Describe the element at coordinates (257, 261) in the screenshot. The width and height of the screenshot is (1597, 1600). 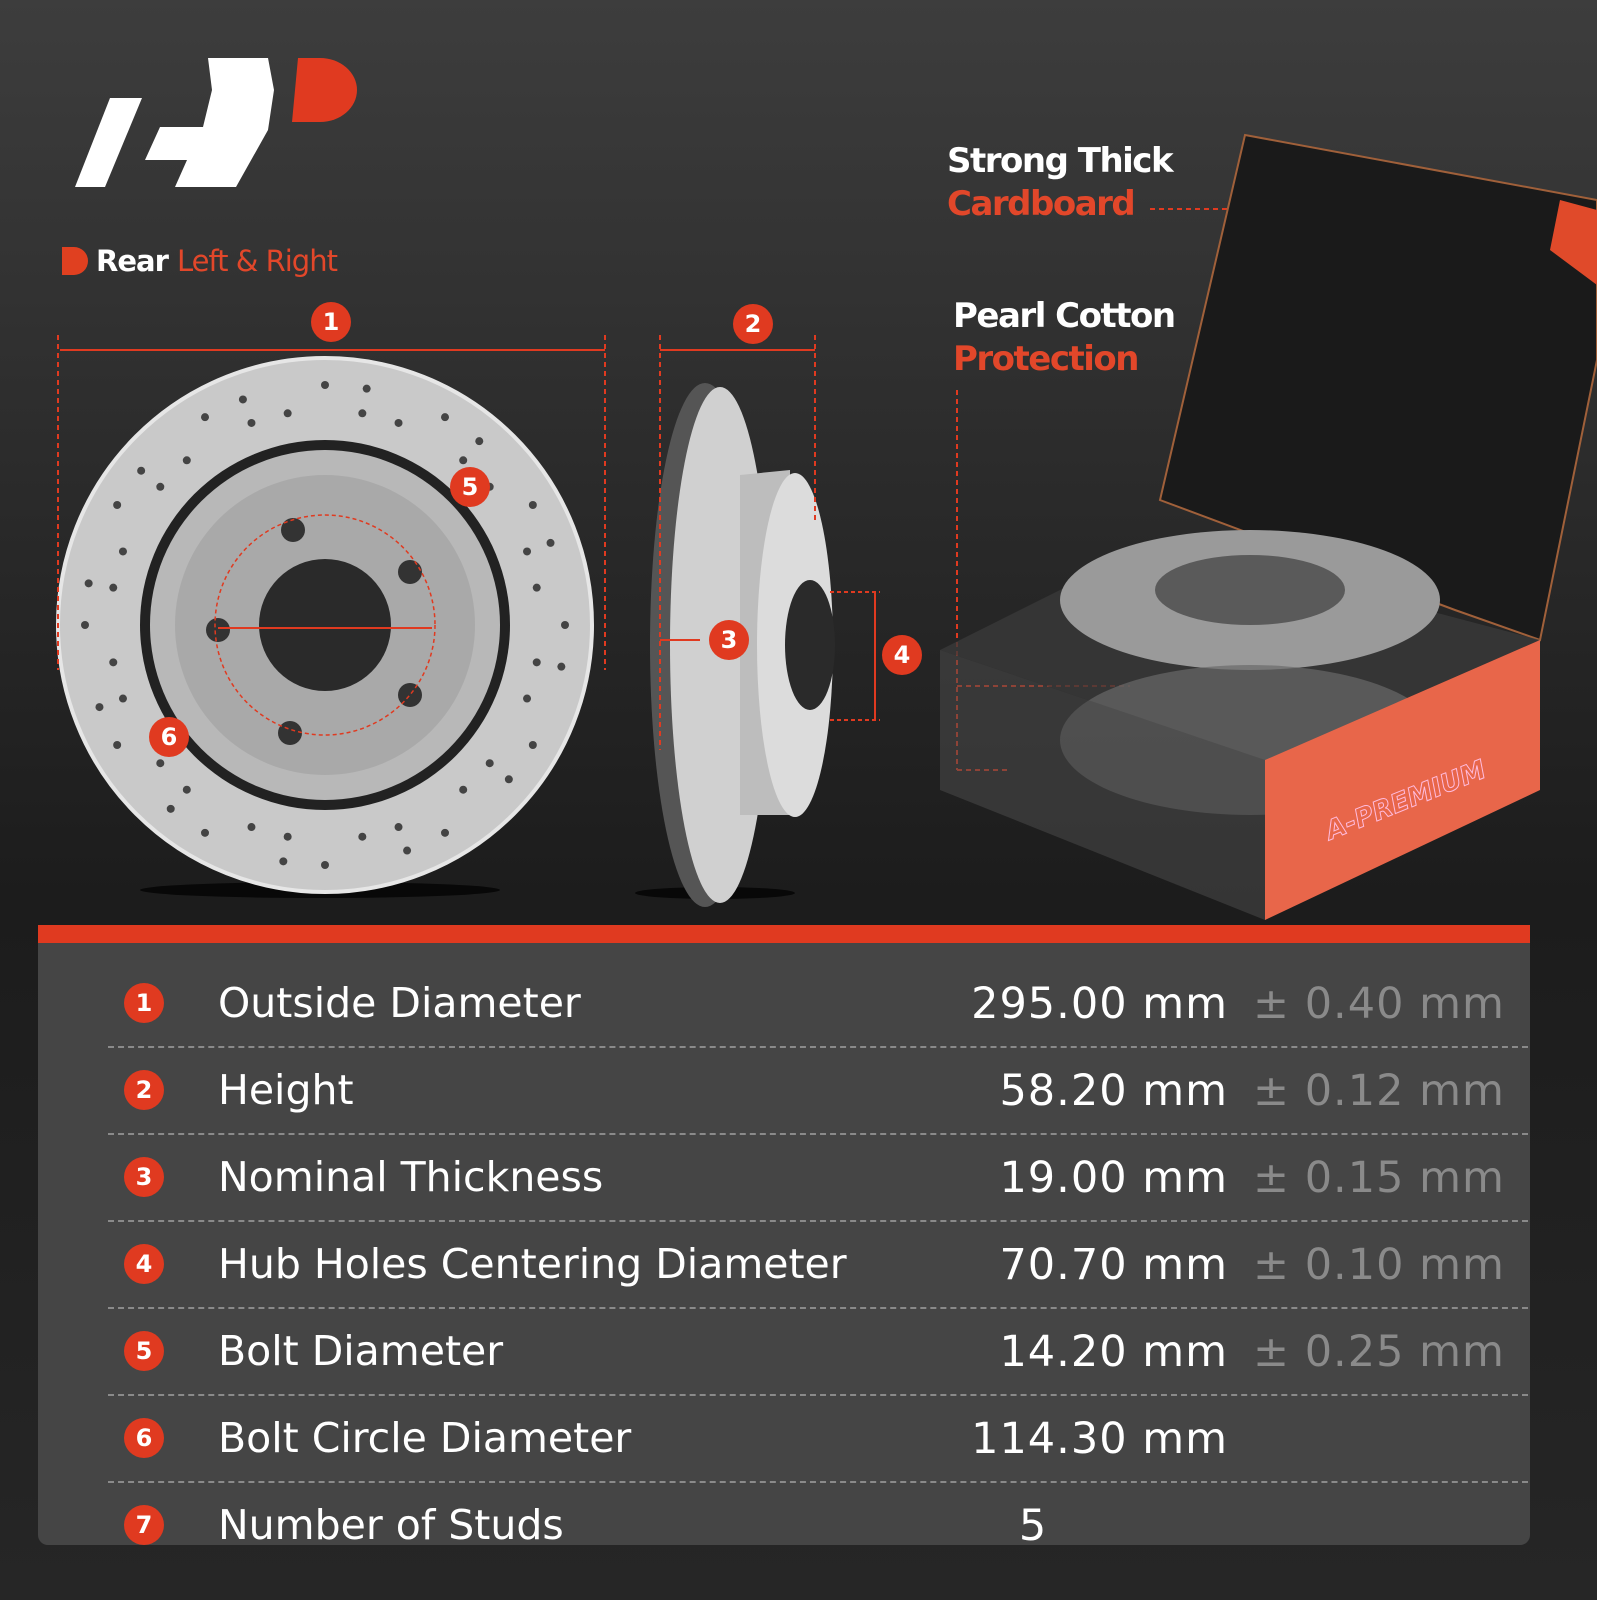
I see `subtitle-sides: Left & Right` at that location.